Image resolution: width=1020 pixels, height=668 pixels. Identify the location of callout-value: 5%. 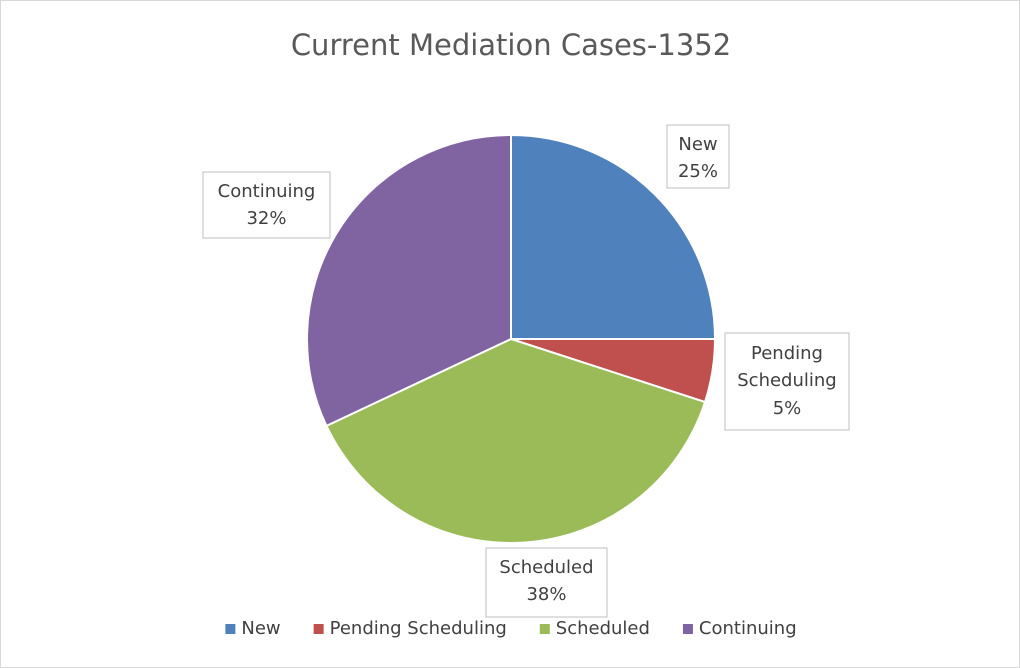
(787, 408).